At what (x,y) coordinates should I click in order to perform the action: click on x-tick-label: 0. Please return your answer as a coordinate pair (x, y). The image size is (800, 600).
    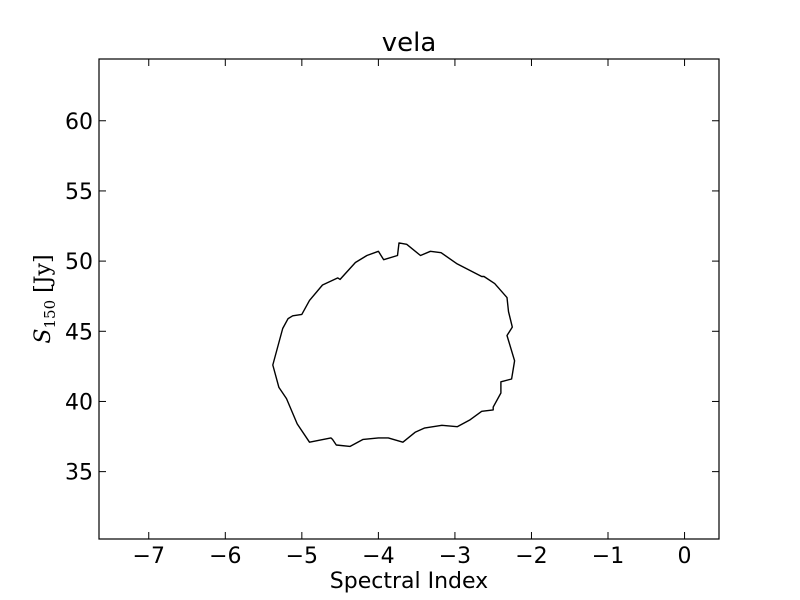
    Looking at the image, I should click on (685, 556).